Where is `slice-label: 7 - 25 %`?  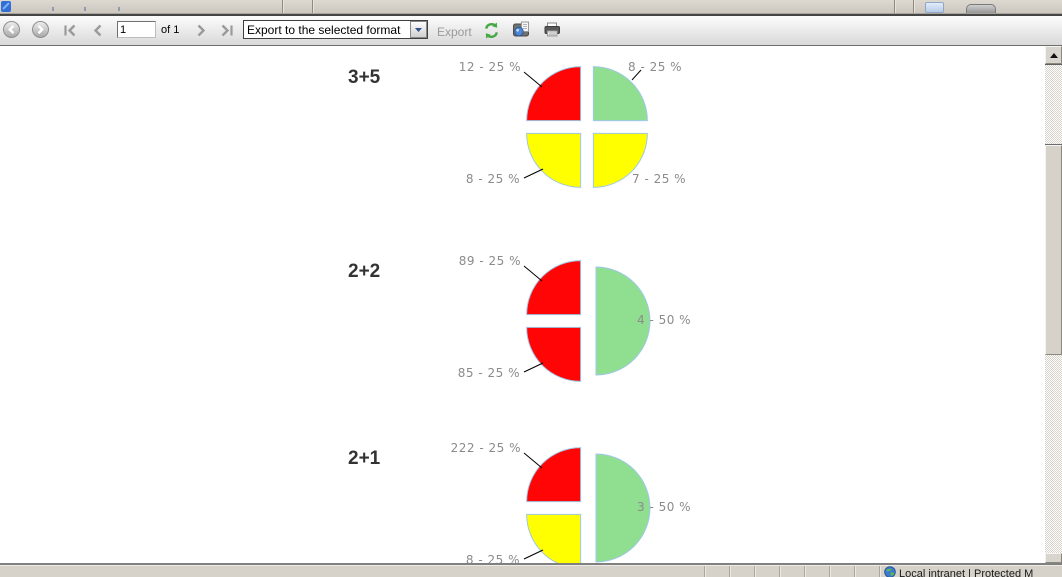 slice-label: 7 - 25 % is located at coordinates (659, 179).